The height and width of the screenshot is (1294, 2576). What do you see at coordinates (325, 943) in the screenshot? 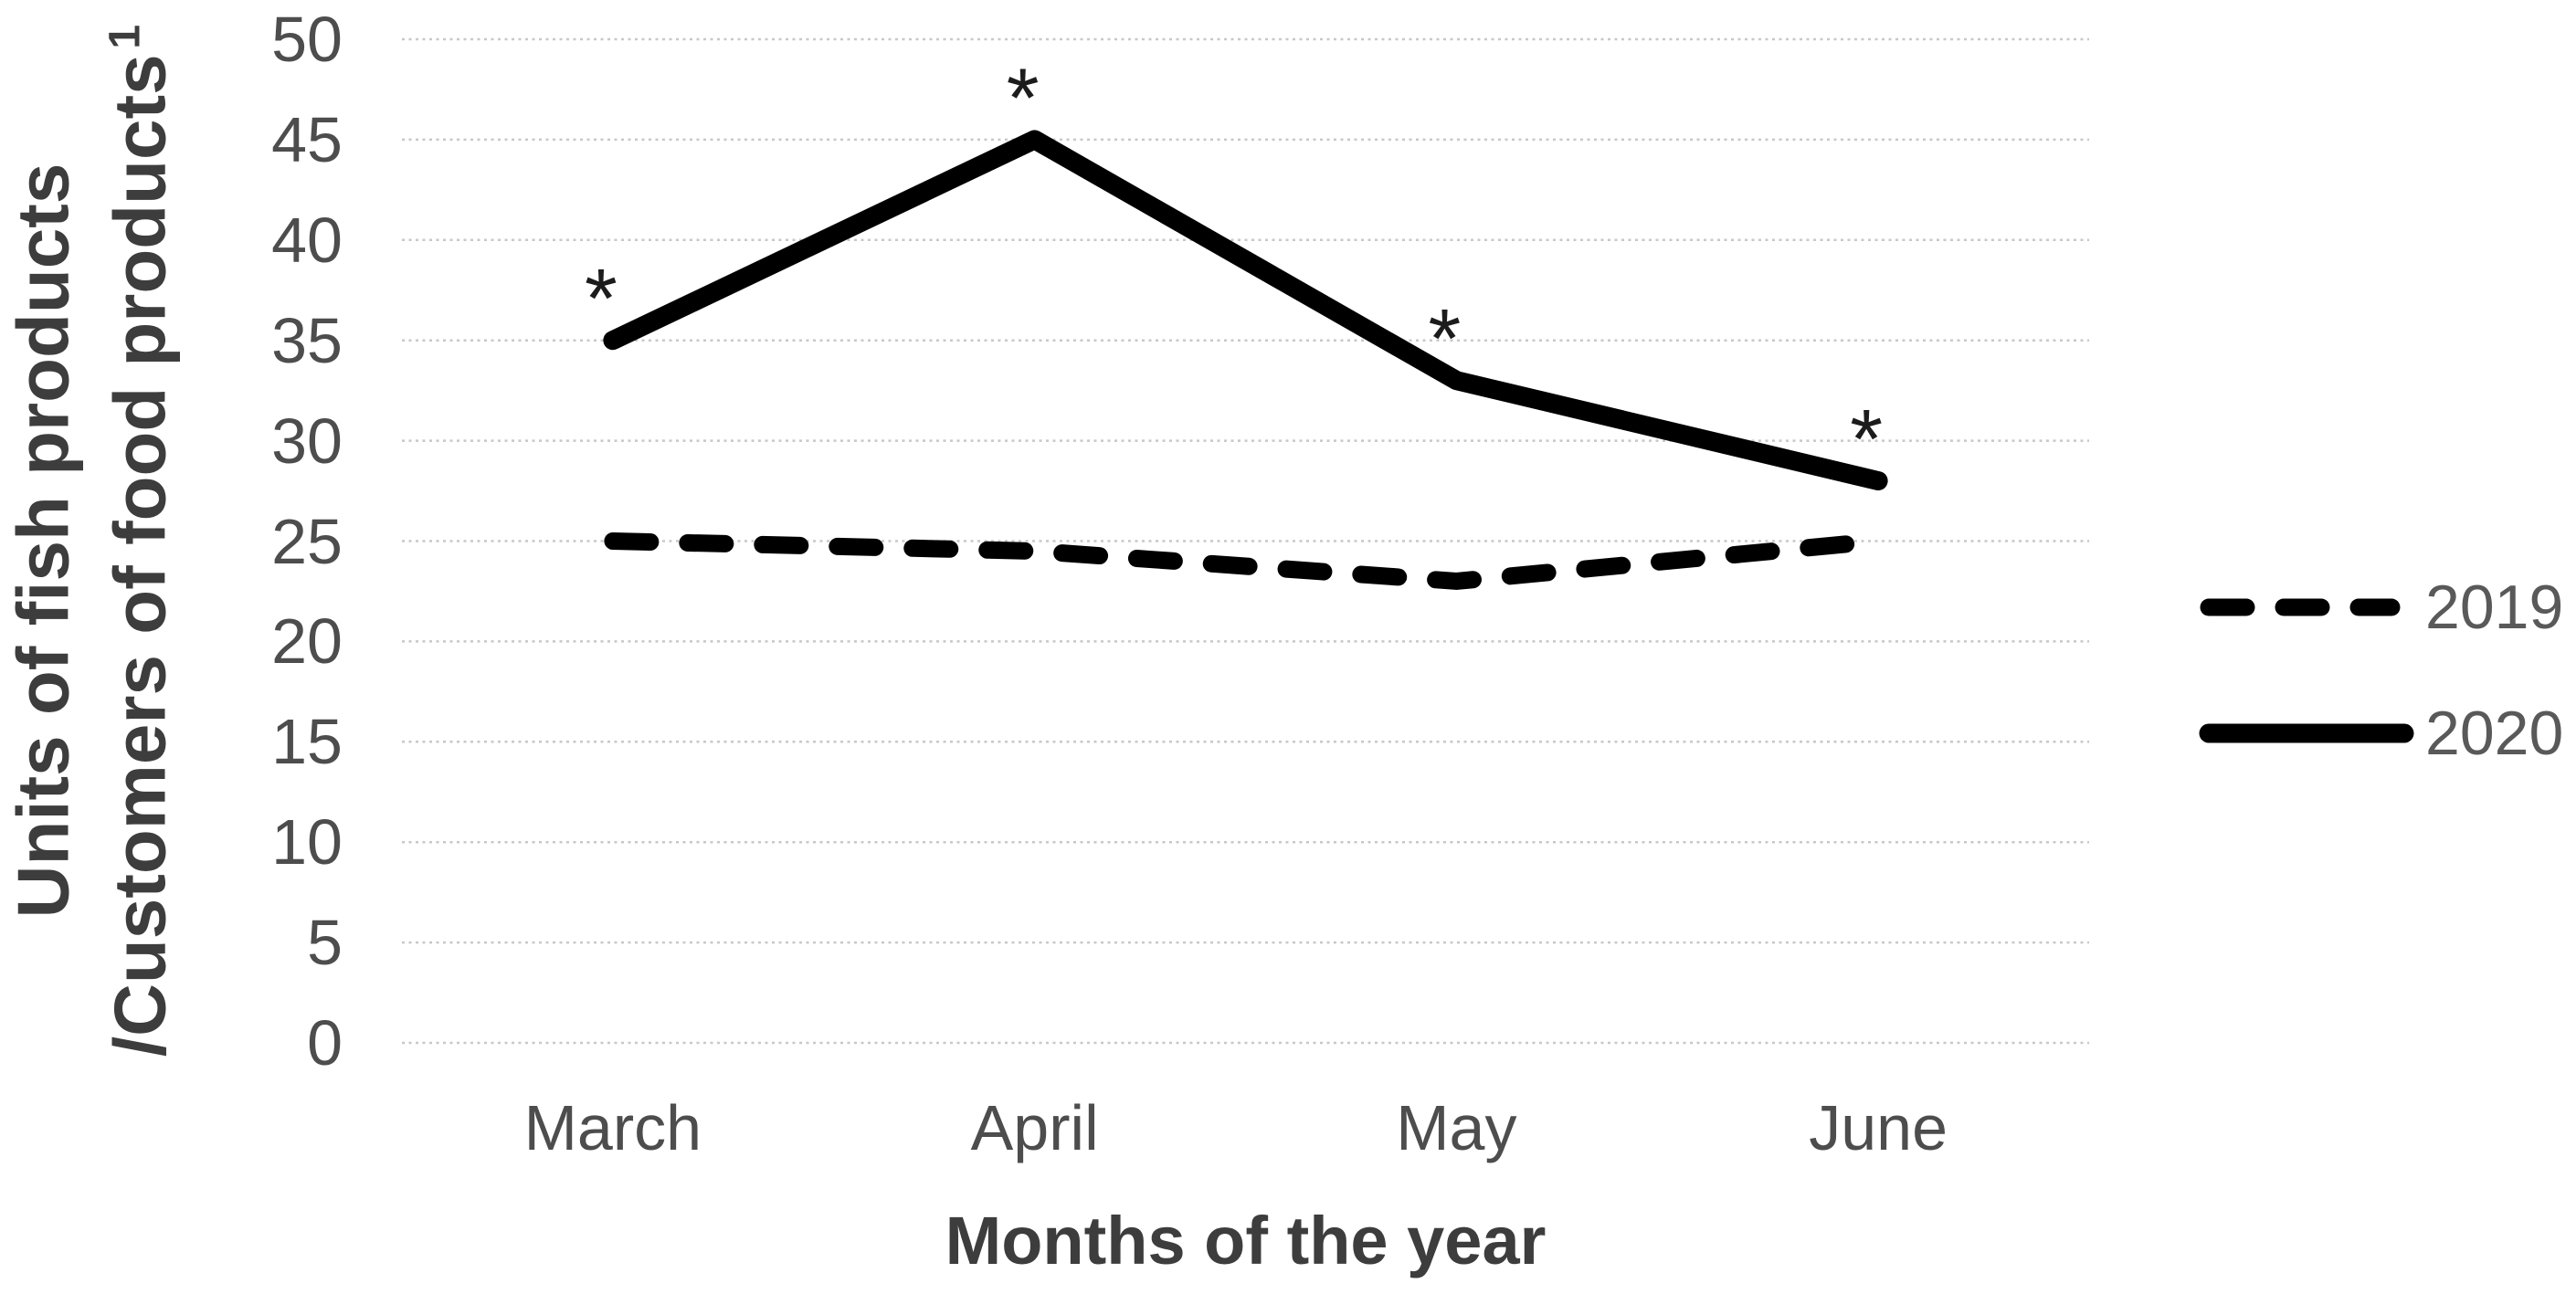
I see `y-tick-label-5: 5` at bounding box center [325, 943].